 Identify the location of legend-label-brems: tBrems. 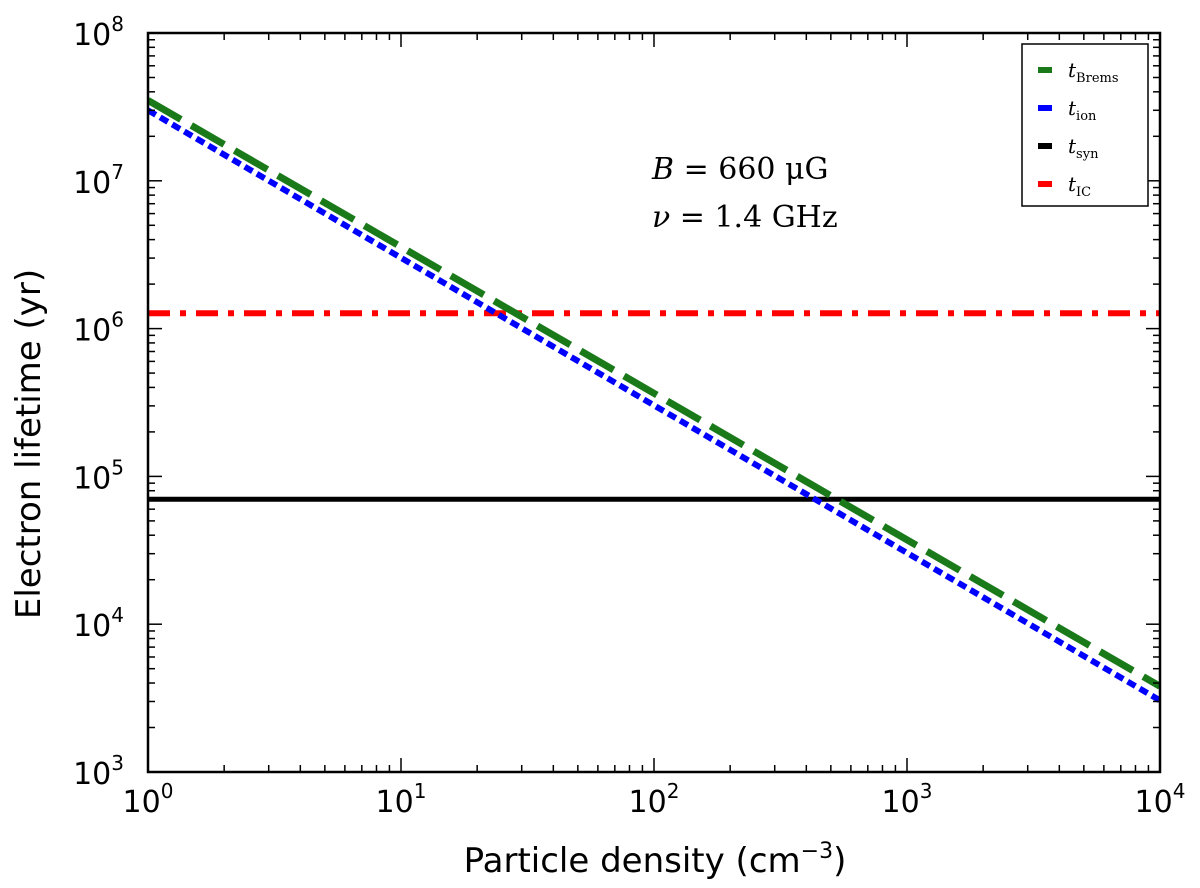
(1093, 72).